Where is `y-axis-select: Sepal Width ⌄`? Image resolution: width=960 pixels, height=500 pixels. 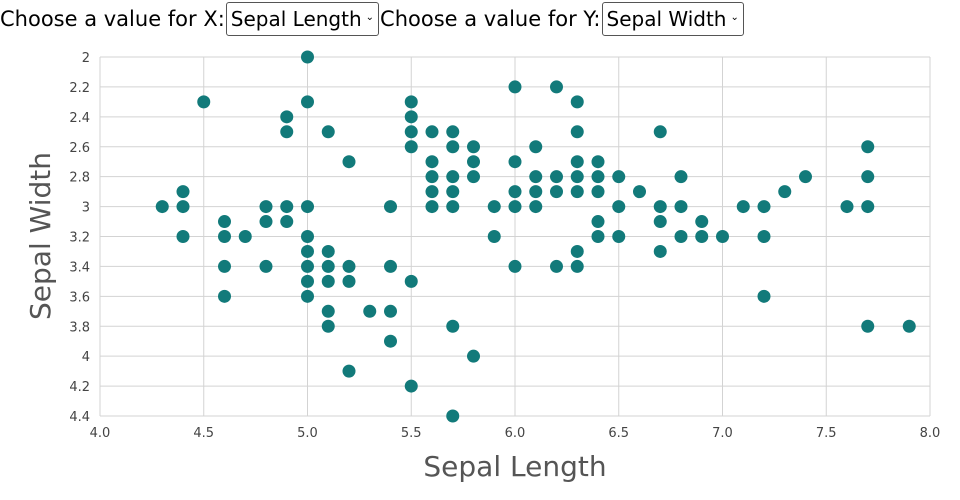
y-axis-select: Sepal Width ⌄ is located at coordinates (672, 19).